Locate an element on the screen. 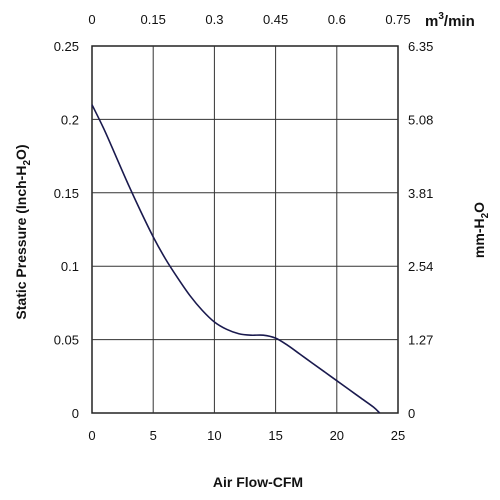 The height and width of the screenshot is (500, 500). top-axis-unit: m3/min is located at coordinates (450, 20).